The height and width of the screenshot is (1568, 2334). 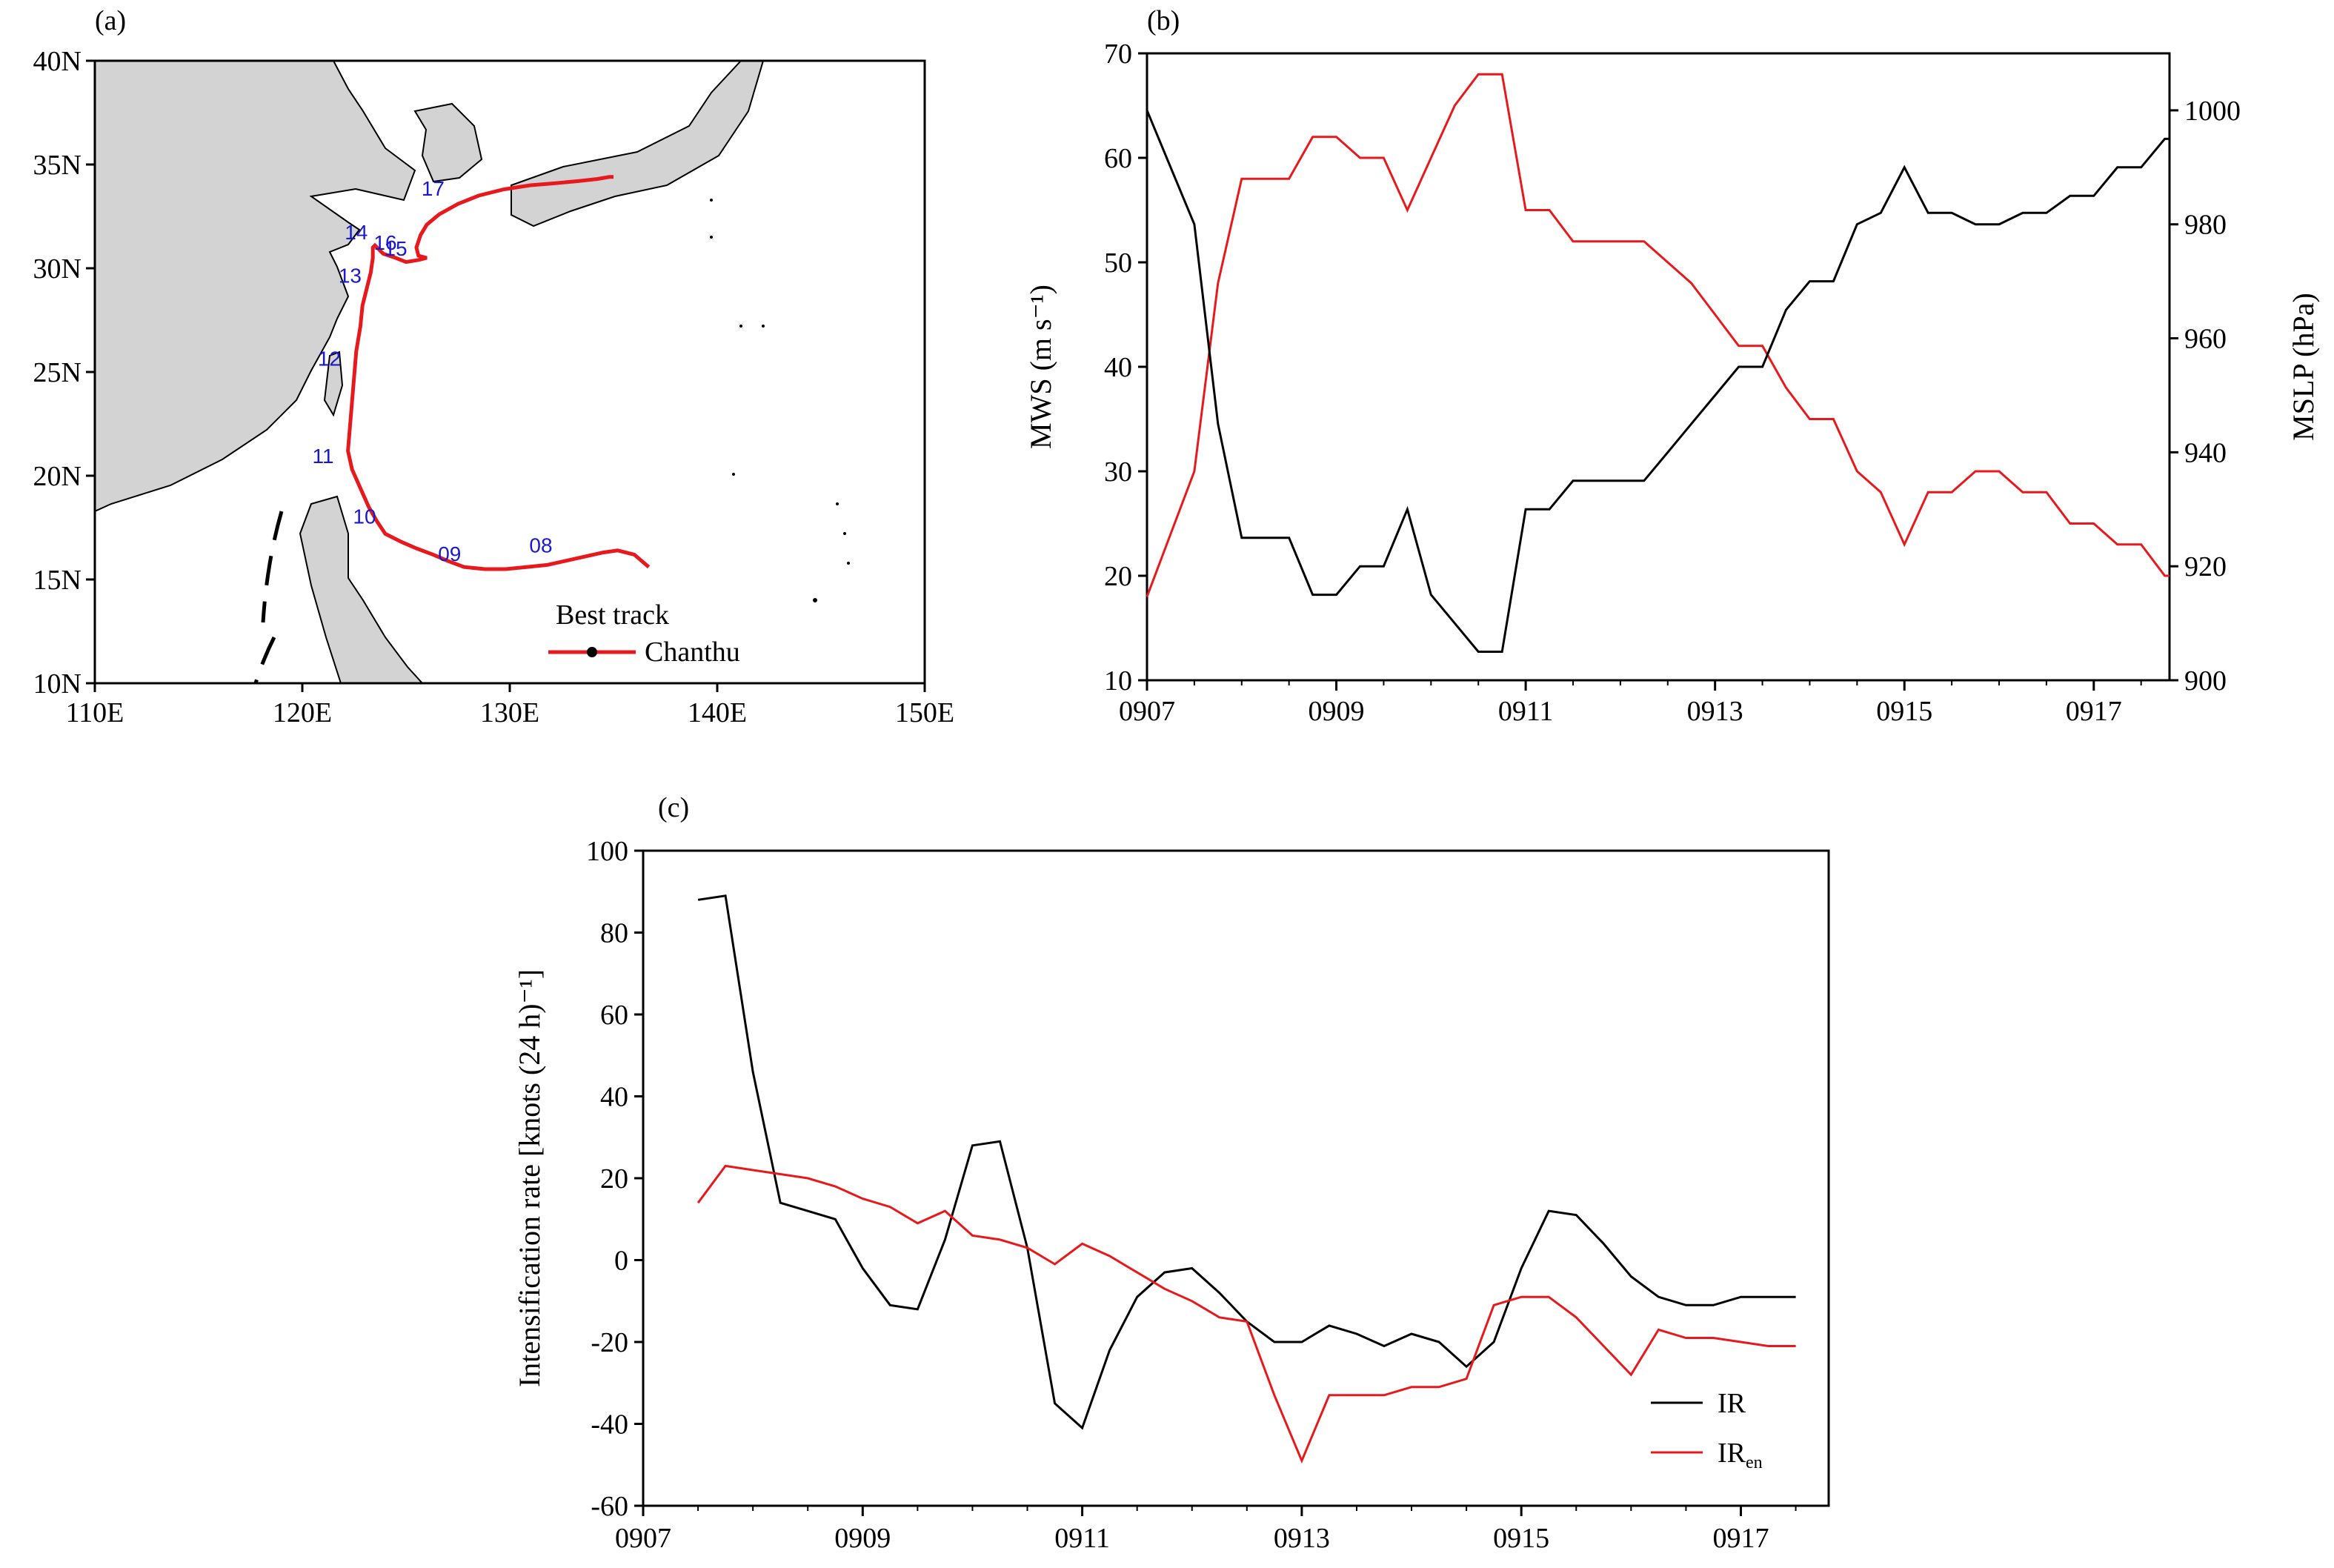 What do you see at coordinates (57, 580) in the screenshot?
I see `y-tick-label: 15N` at bounding box center [57, 580].